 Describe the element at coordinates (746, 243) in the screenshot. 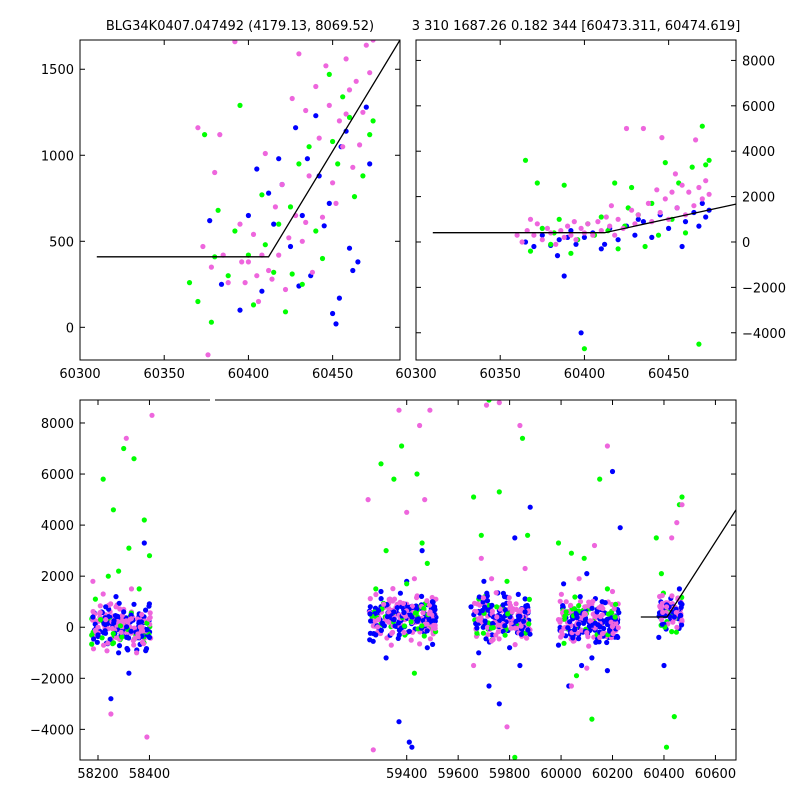

I see `y-tick-label: 0` at that location.